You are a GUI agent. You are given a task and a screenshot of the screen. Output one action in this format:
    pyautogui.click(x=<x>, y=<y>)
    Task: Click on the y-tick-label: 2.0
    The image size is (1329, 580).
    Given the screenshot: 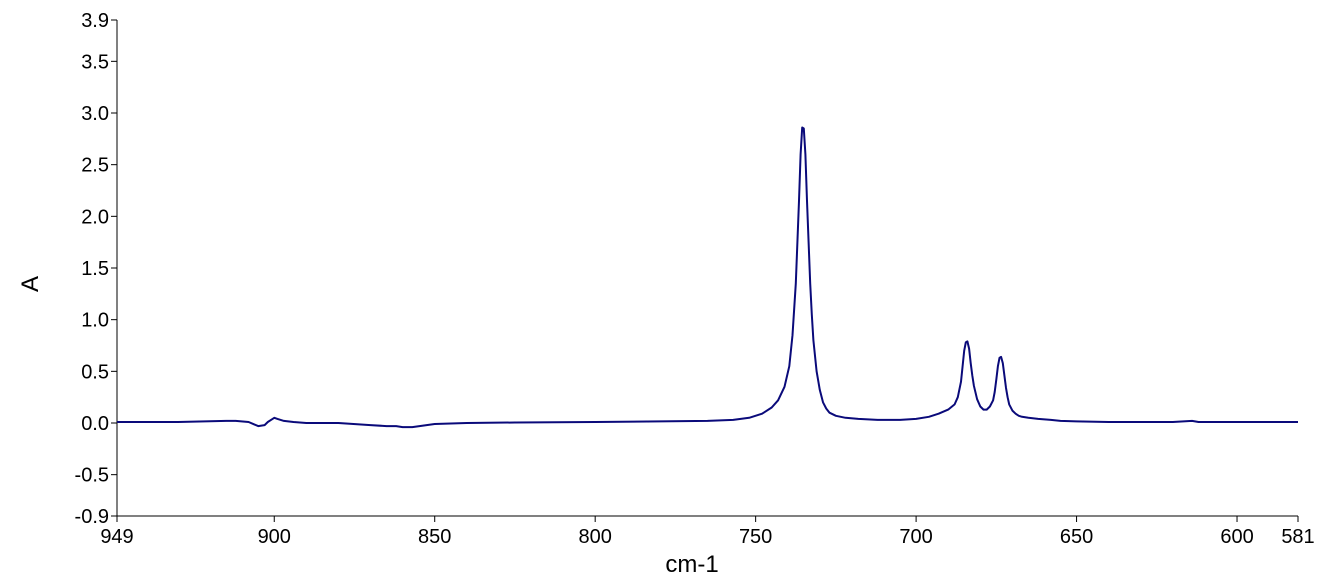 What is the action you would take?
    pyautogui.click(x=95, y=217)
    